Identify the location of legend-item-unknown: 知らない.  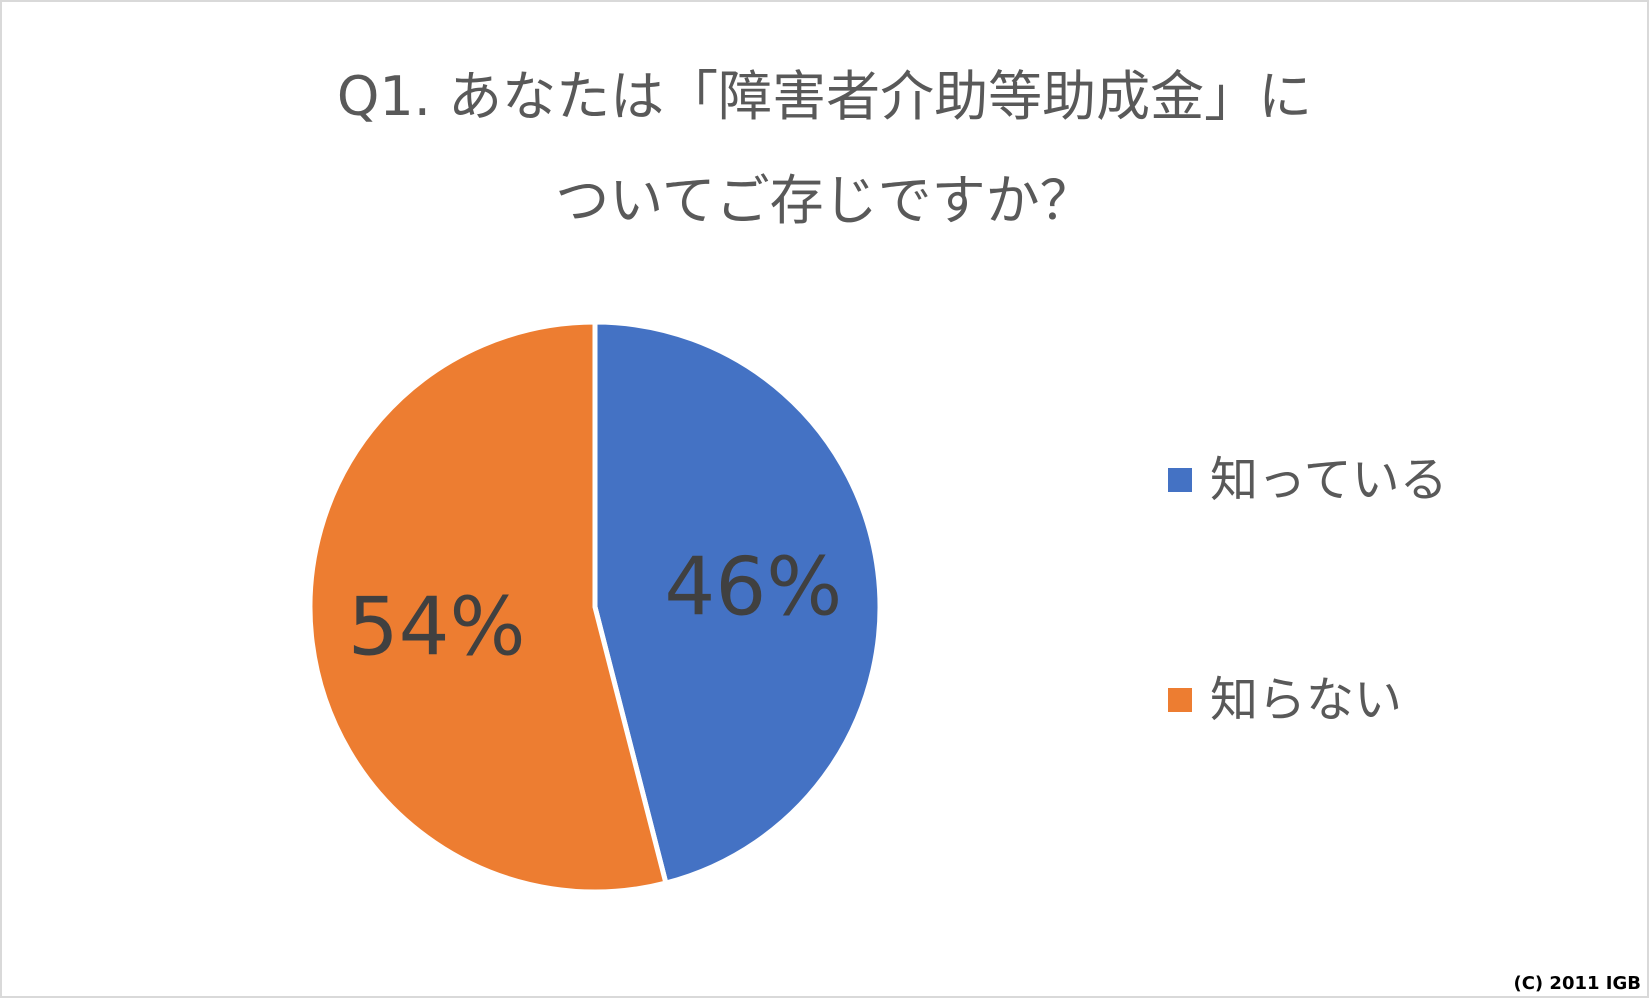
(1285, 700).